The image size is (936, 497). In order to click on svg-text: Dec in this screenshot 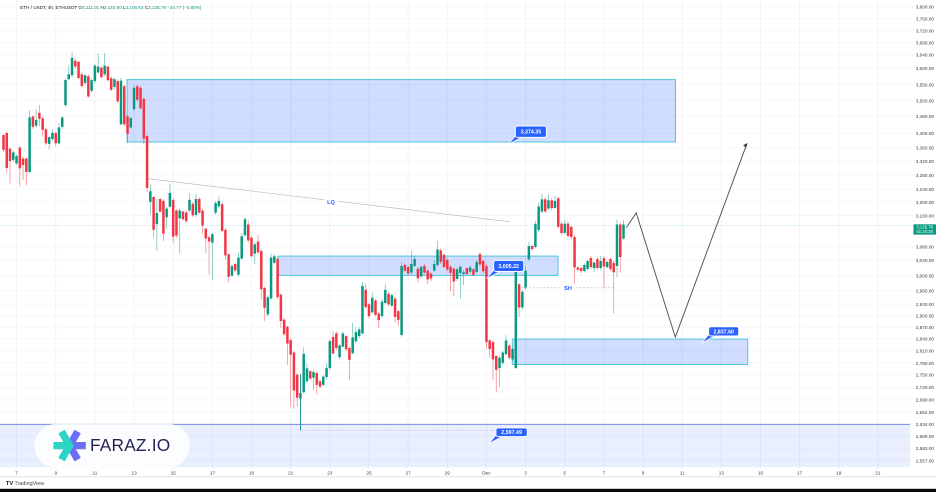, I will do `click(486, 472)`.